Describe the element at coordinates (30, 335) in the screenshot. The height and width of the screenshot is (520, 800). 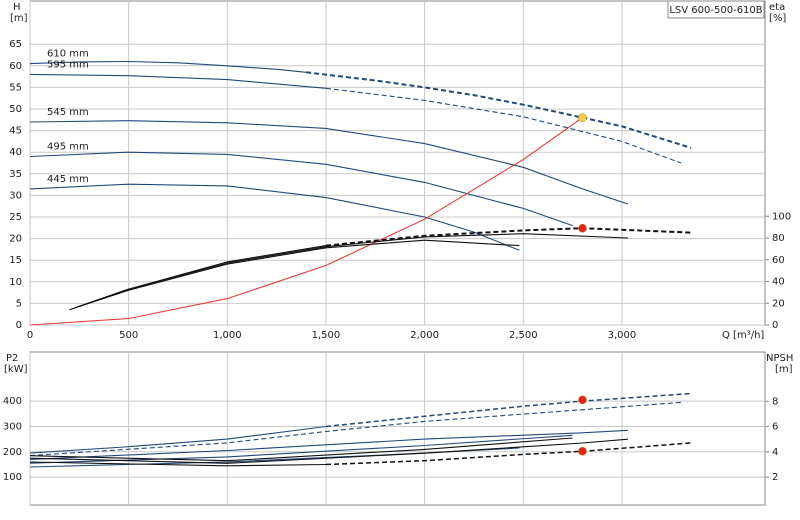
I see `x-tick-label: 0` at that location.